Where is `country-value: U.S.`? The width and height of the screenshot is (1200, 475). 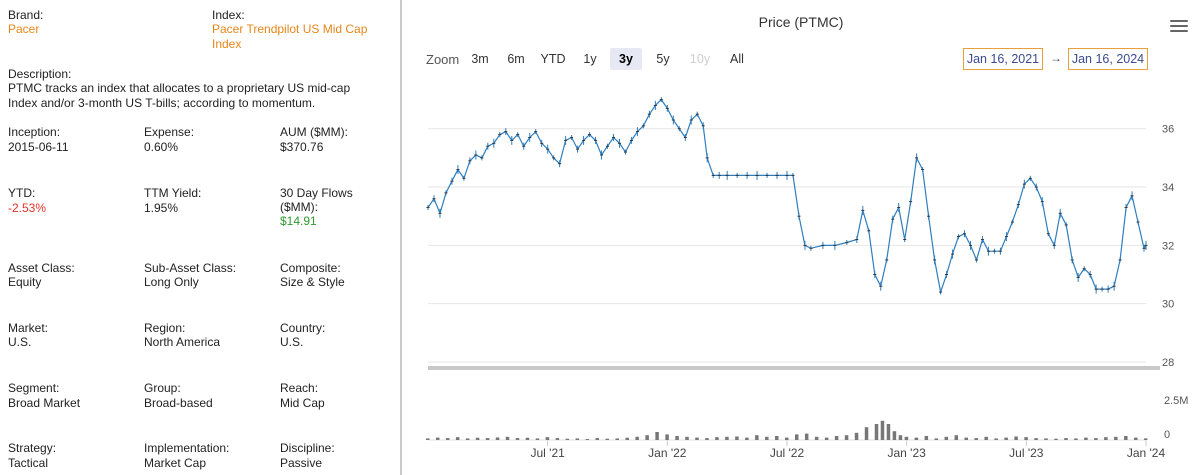
country-value: U.S. is located at coordinates (292, 342).